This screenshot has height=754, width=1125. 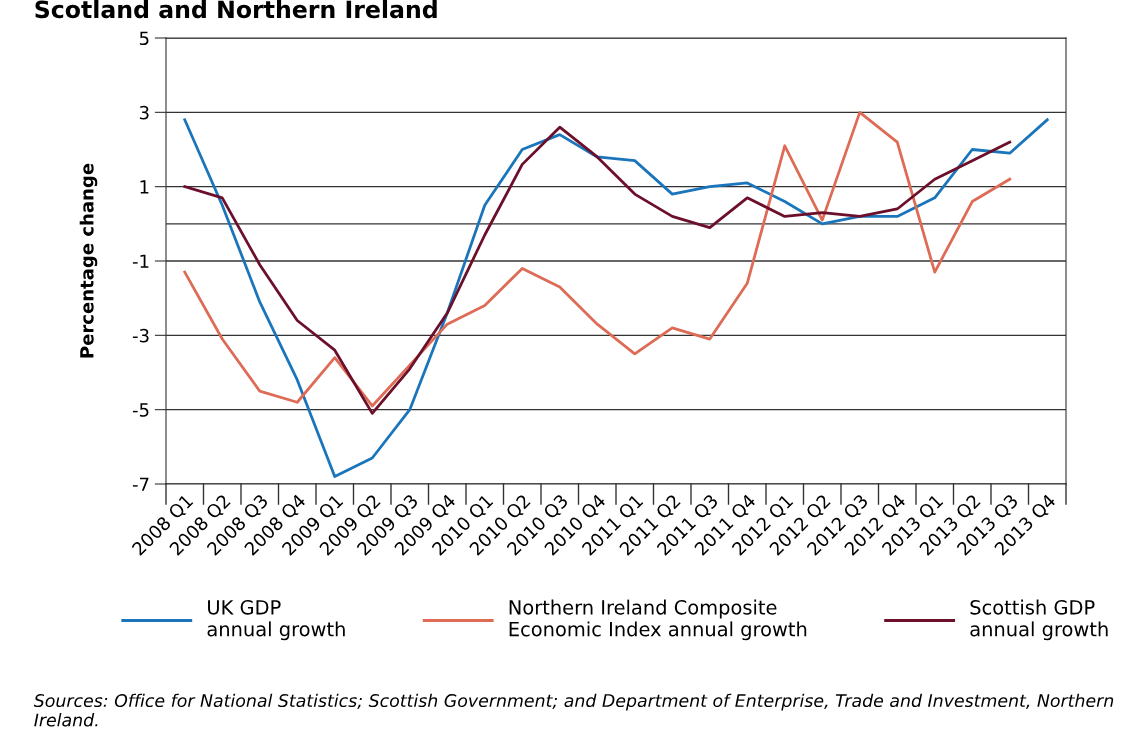 I want to click on y-tick-label: -1, so click(x=140, y=261).